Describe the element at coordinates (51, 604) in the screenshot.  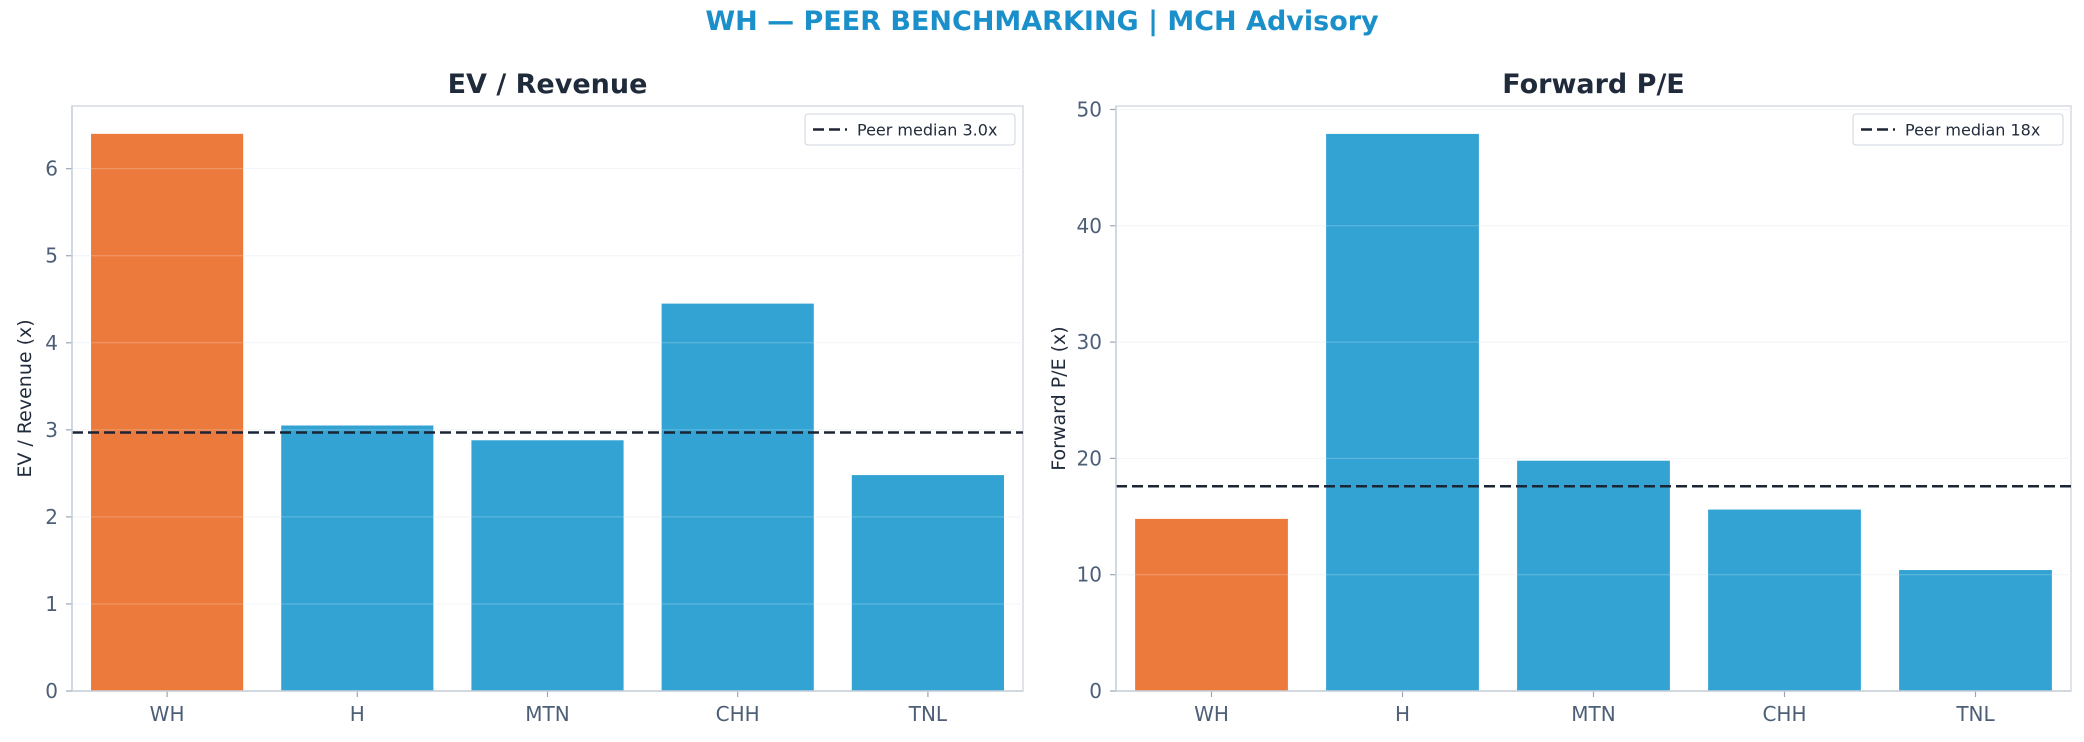
I see `y-tick-label: 1` at that location.